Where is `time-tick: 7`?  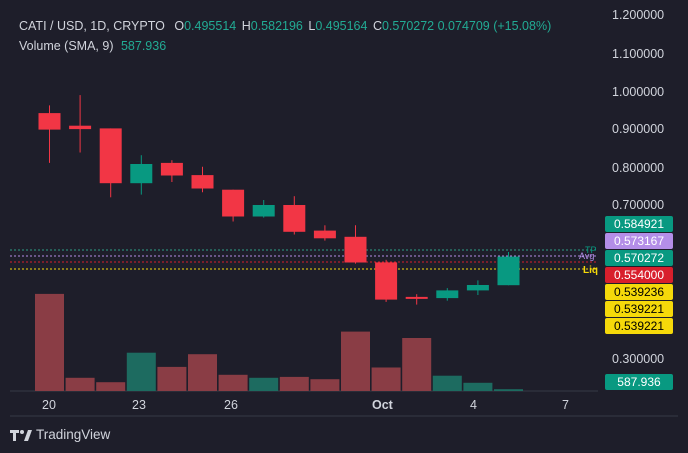 time-tick: 7 is located at coordinates (565, 405).